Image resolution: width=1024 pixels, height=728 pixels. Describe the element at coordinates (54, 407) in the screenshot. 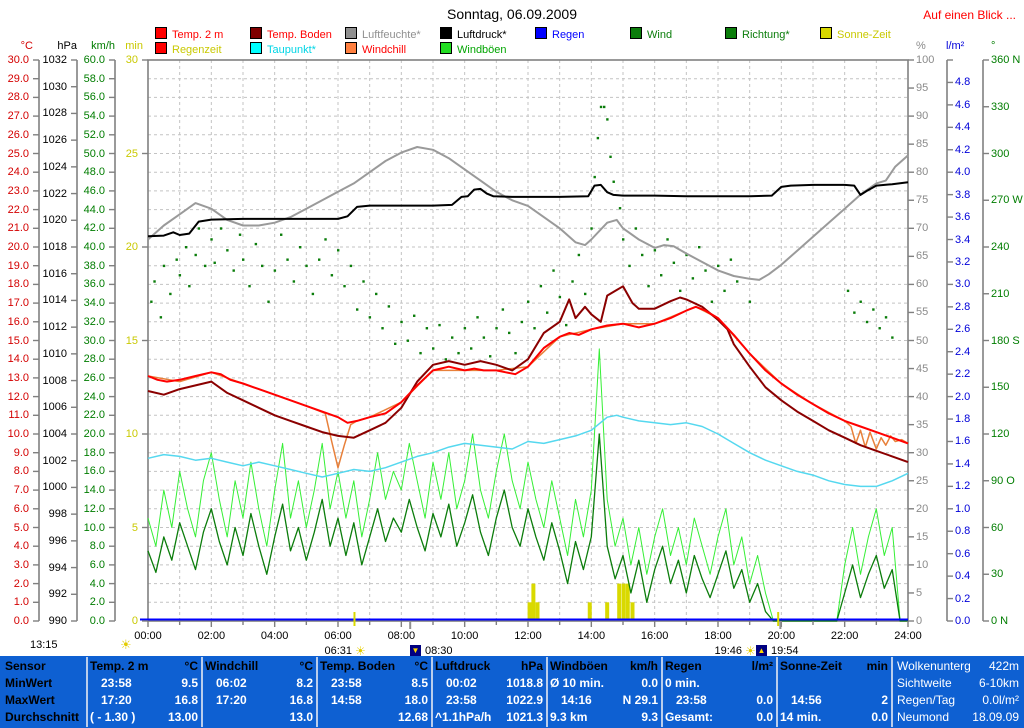

I see `axis-tick-label-hpa: 1006` at that location.